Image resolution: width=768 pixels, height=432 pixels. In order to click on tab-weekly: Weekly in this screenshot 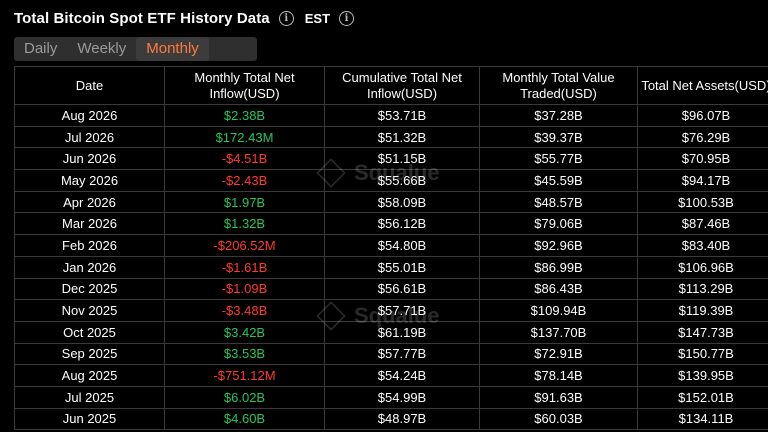, I will do `click(102, 48)`.